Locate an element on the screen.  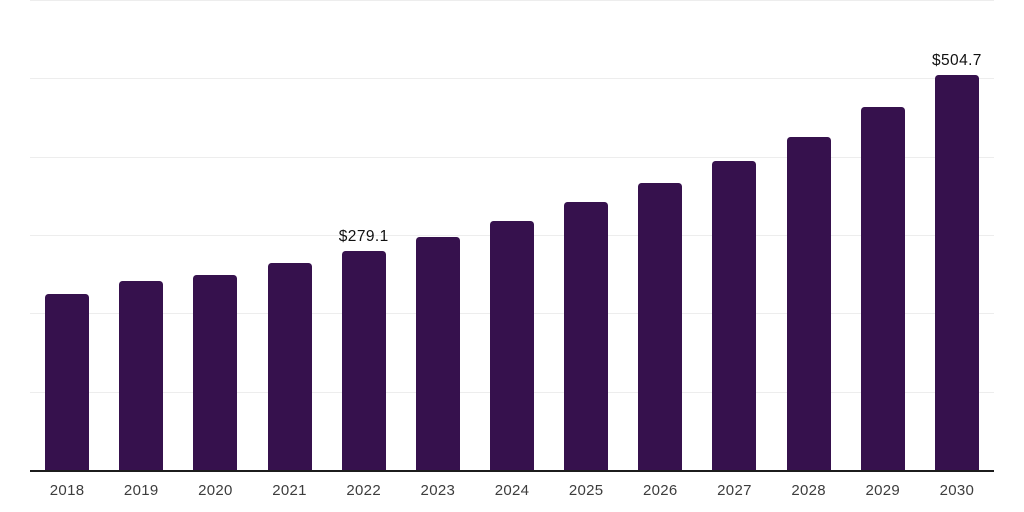
bar-2025 is located at coordinates (586, 336).